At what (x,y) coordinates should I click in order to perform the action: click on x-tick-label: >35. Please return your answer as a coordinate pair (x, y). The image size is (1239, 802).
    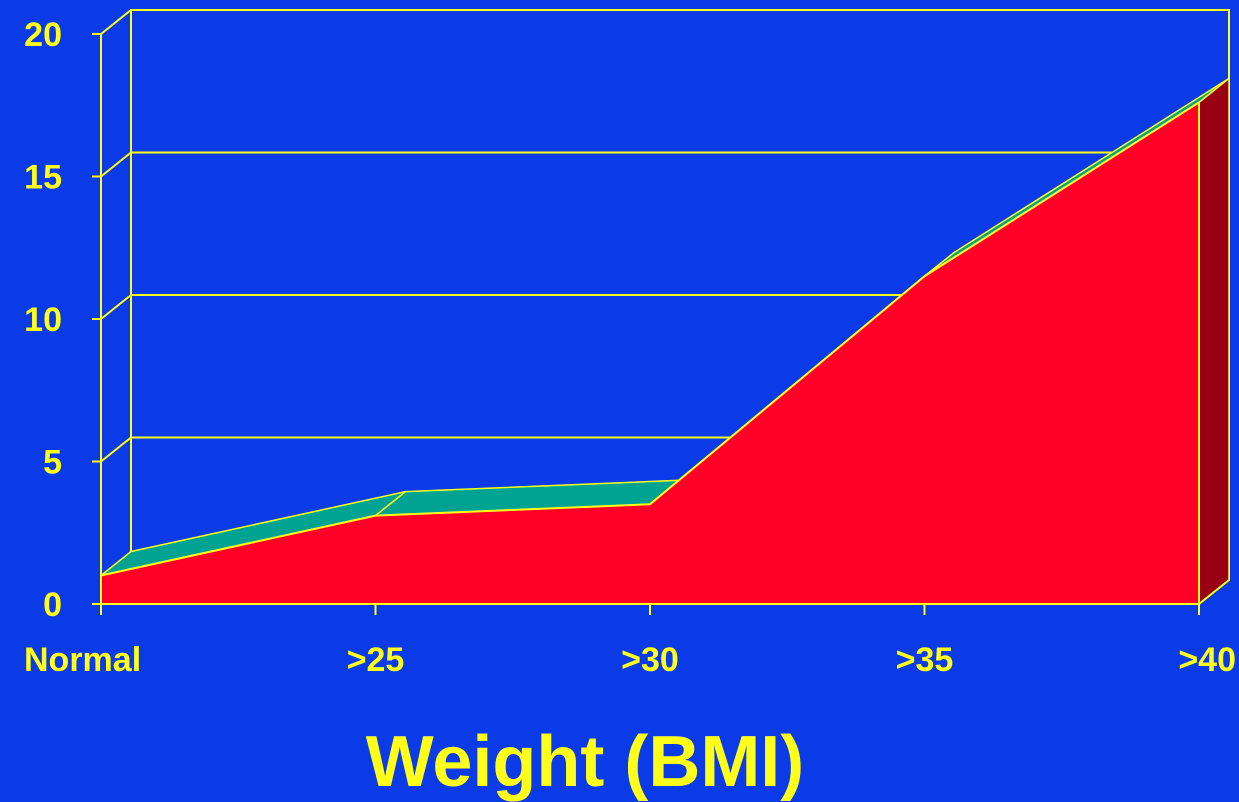
    Looking at the image, I should click on (925, 660).